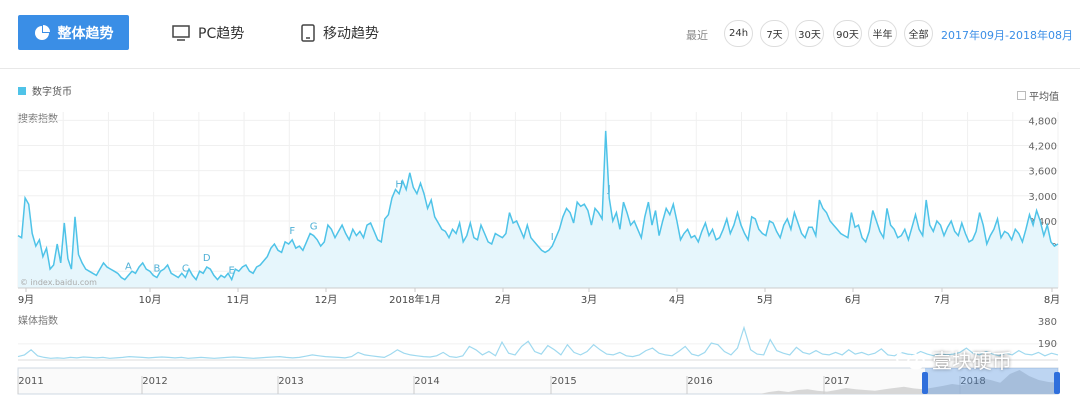  I want to click on monitor-icon, so click(181, 32).